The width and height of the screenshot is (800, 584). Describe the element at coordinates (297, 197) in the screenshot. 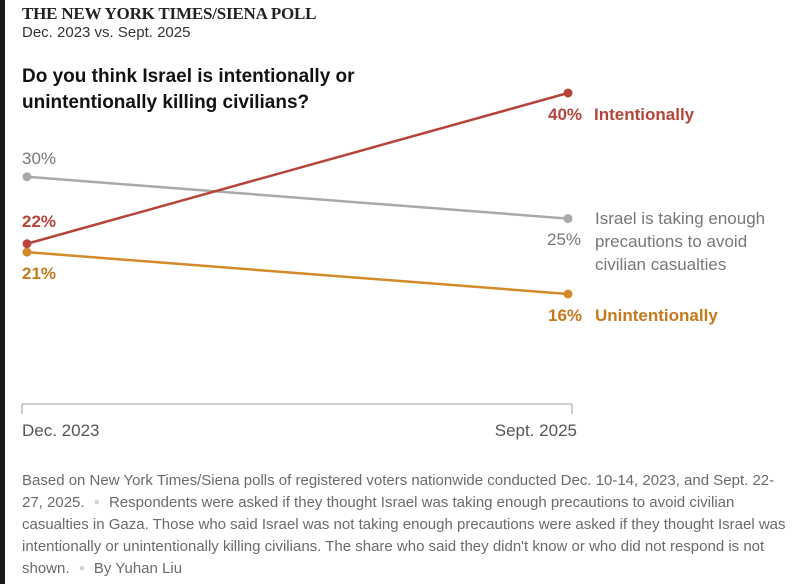

I see `series-line-israel-is-taking-enough-precau` at that location.